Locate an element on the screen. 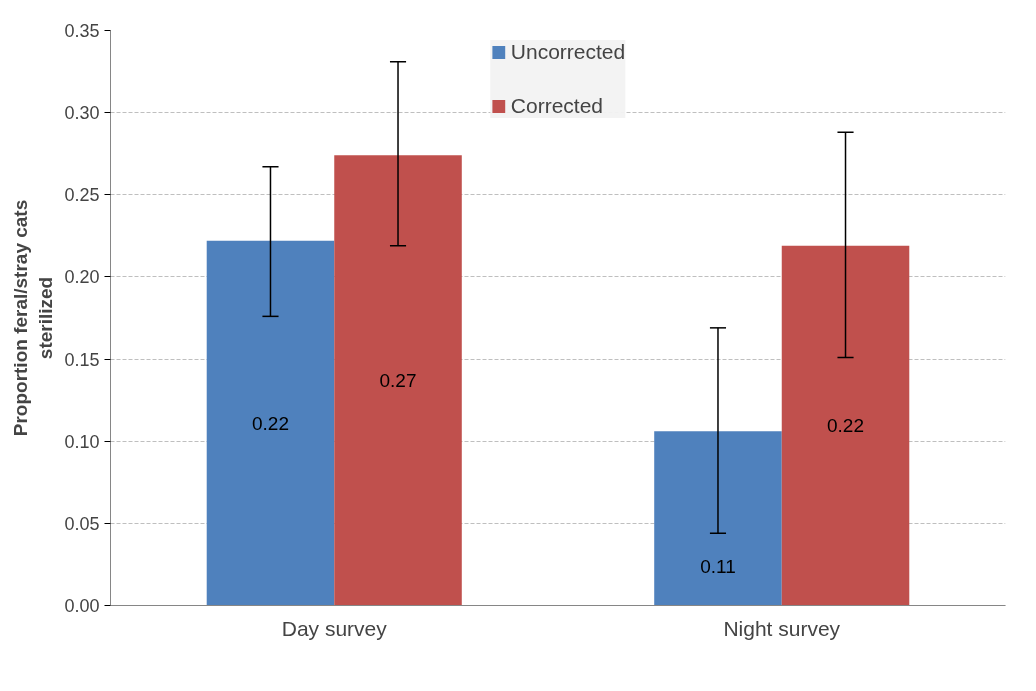  y-tick-label: 0.35 is located at coordinates (82, 31).